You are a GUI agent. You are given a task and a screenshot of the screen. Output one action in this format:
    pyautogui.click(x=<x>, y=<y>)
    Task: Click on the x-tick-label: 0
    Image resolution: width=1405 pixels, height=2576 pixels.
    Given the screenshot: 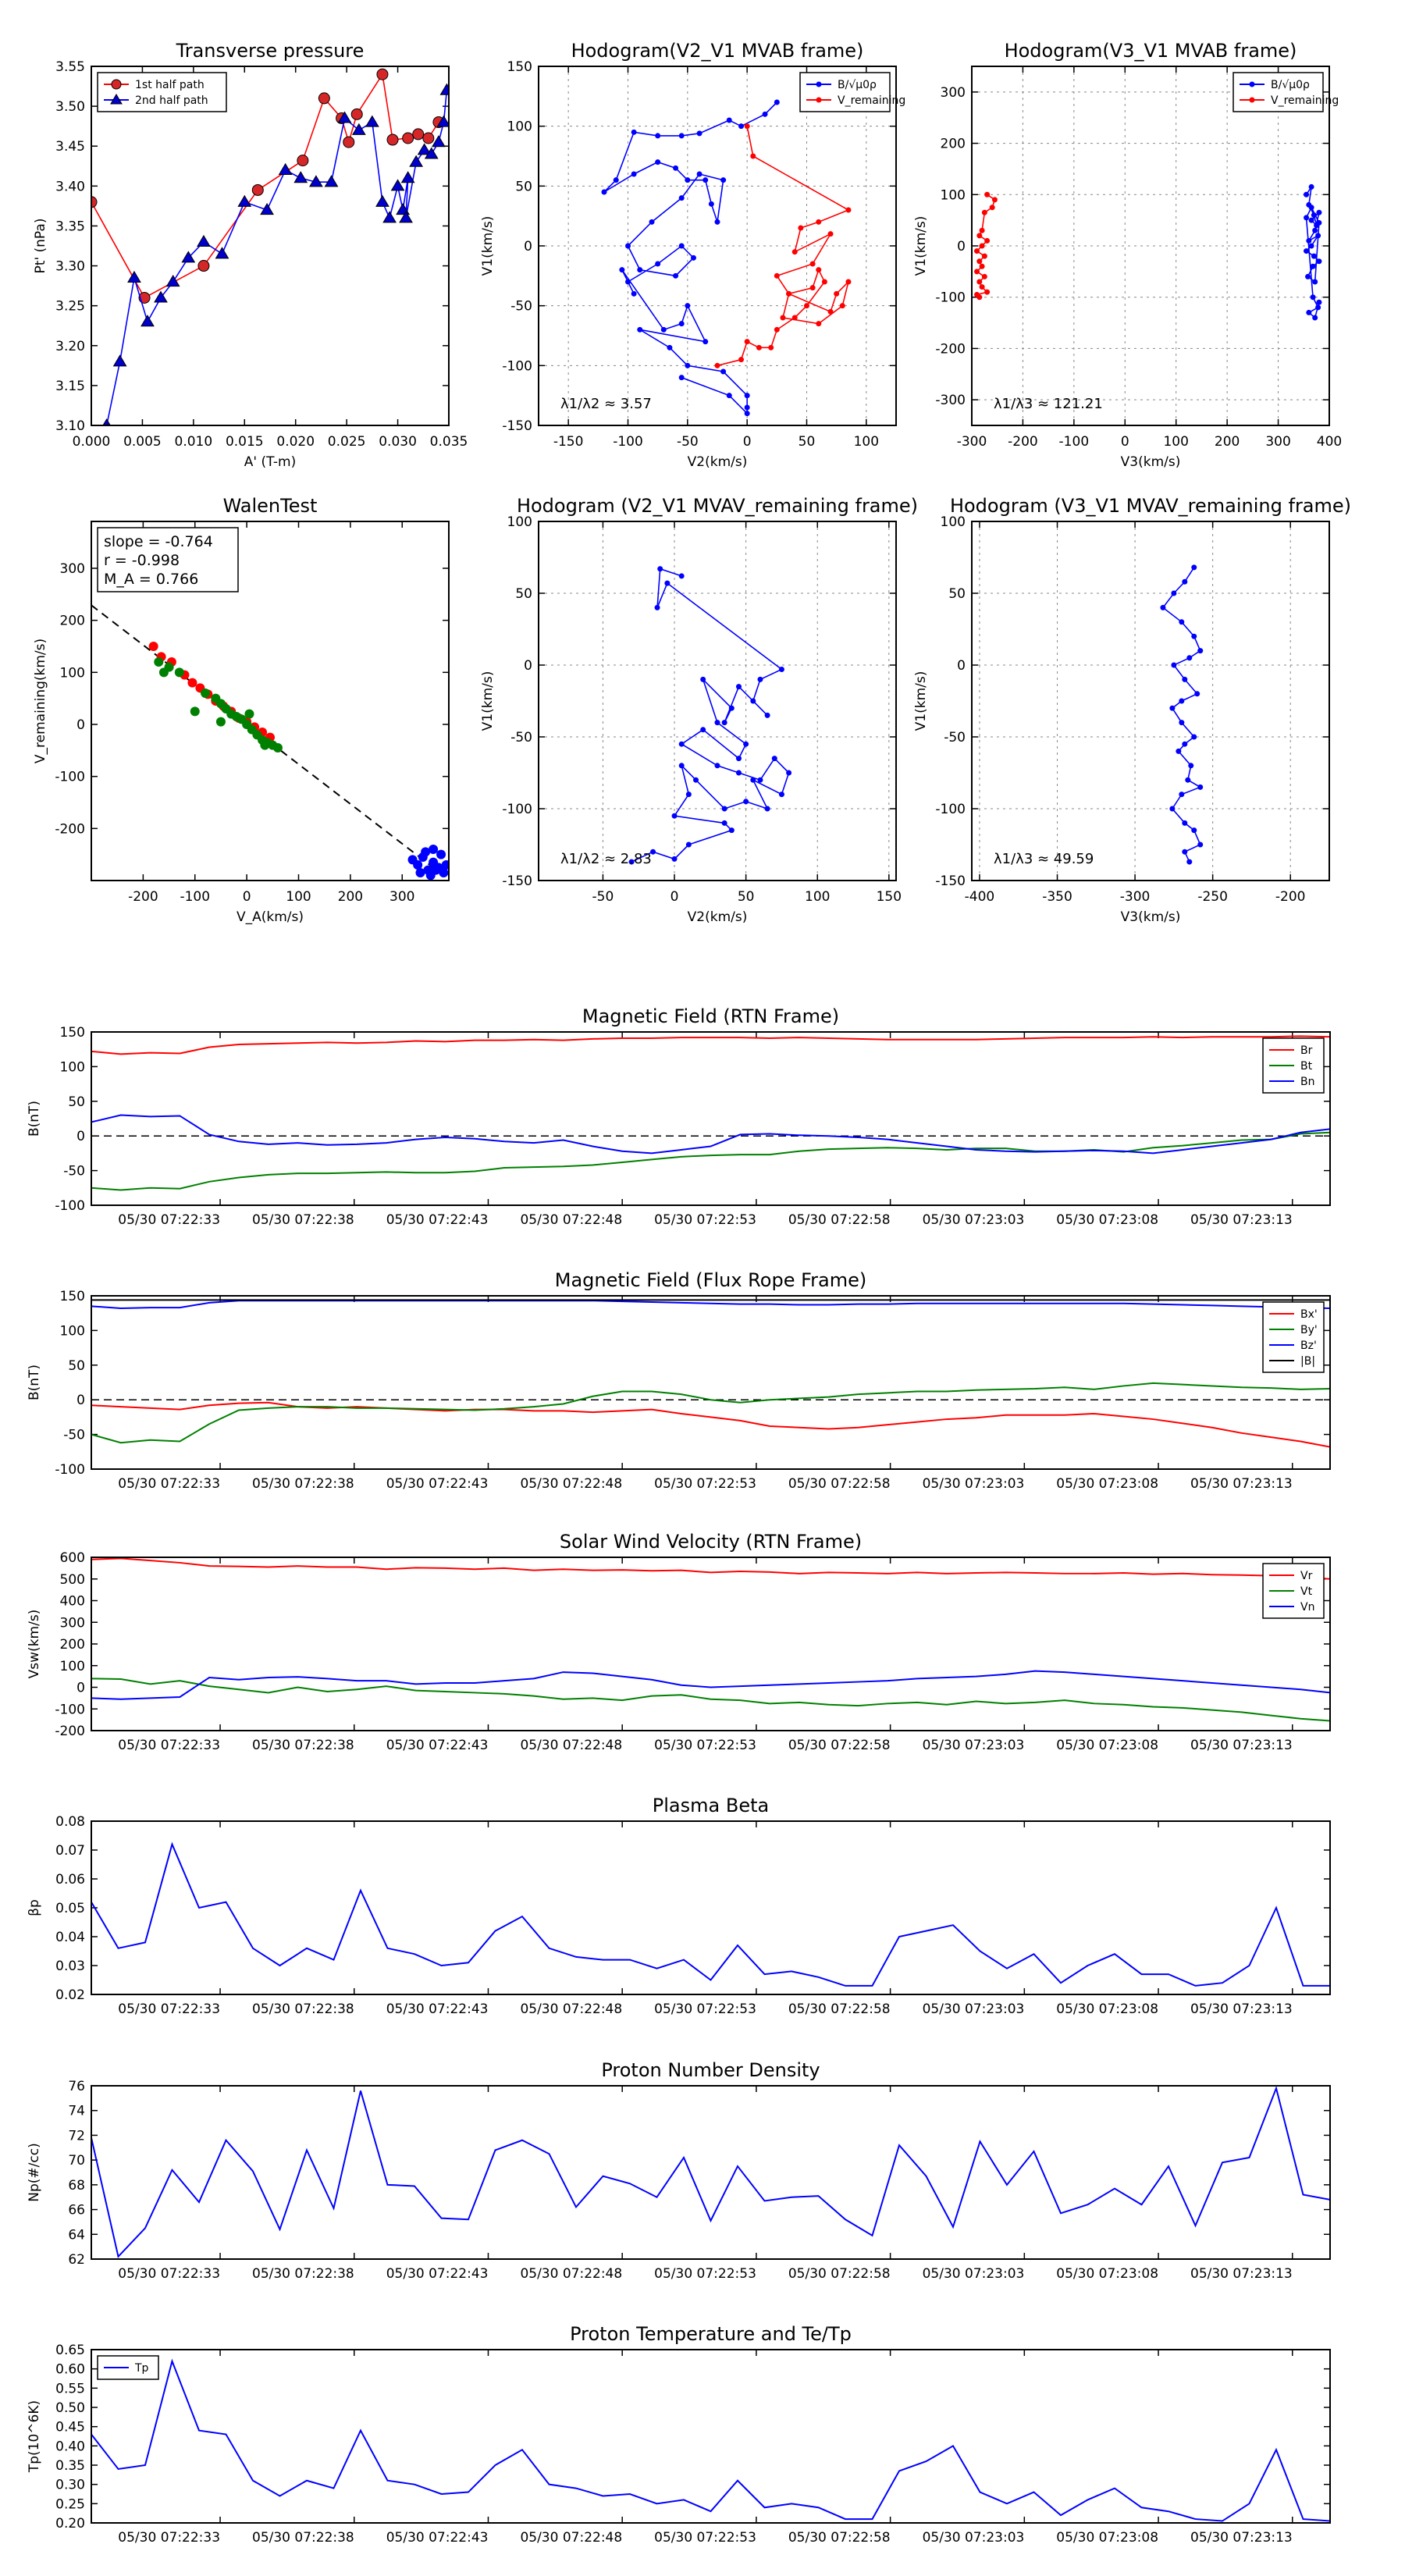 What is the action you would take?
    pyautogui.click(x=247, y=897)
    